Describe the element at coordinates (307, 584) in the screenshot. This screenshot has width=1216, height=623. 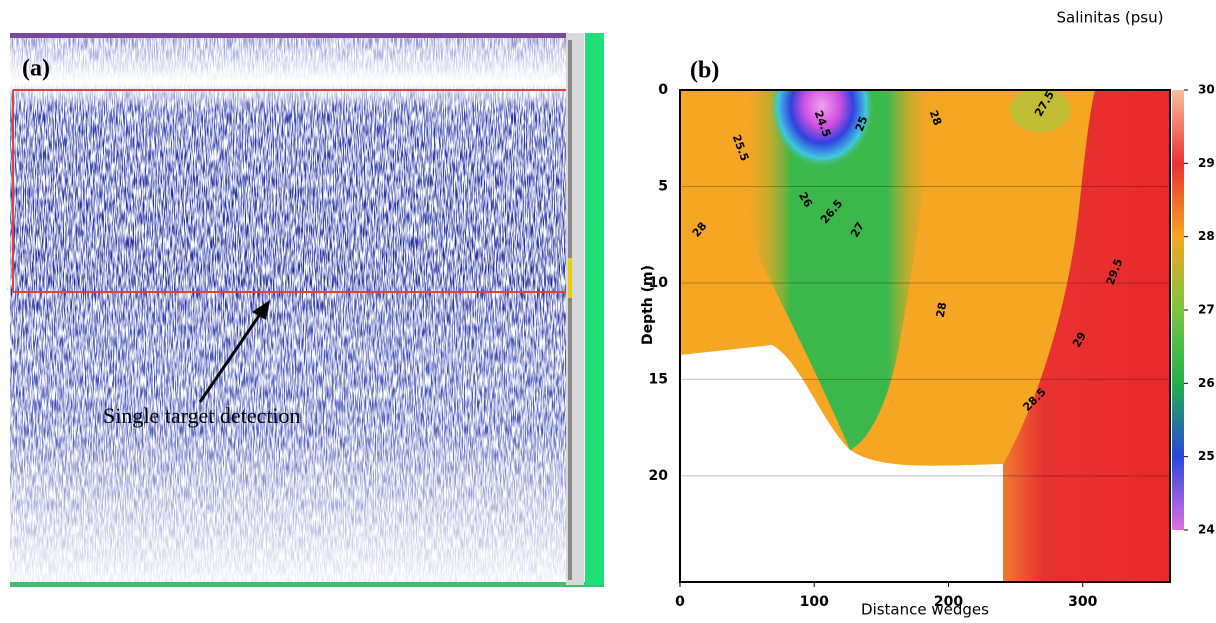
I see `bottom-bar` at that location.